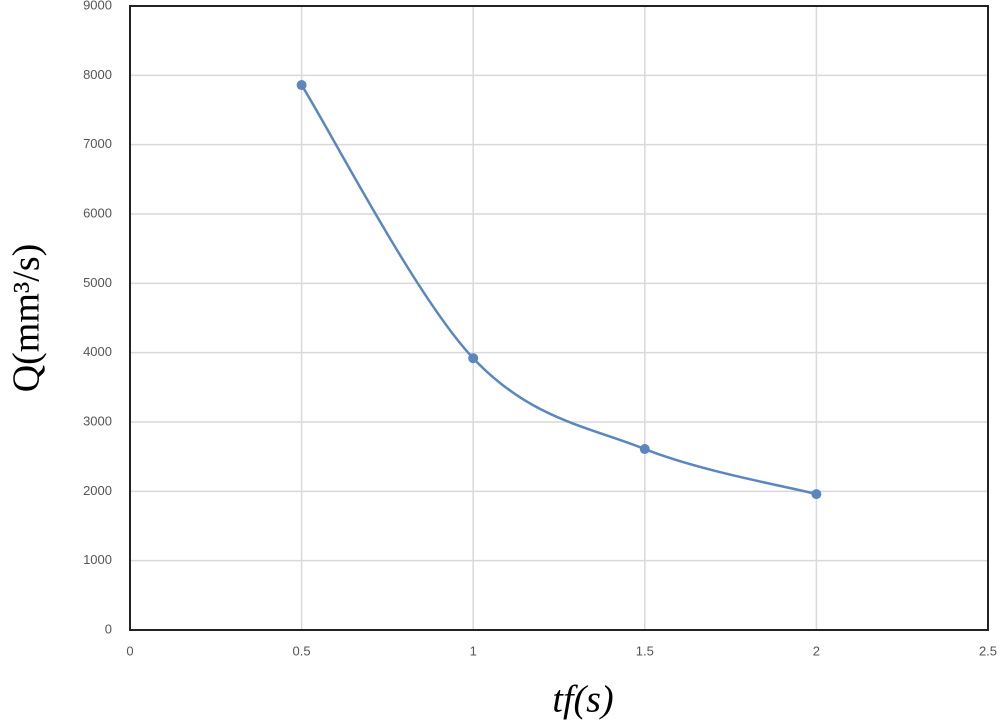  What do you see at coordinates (97, 420) in the screenshot?
I see `y-tick-label: 3000` at bounding box center [97, 420].